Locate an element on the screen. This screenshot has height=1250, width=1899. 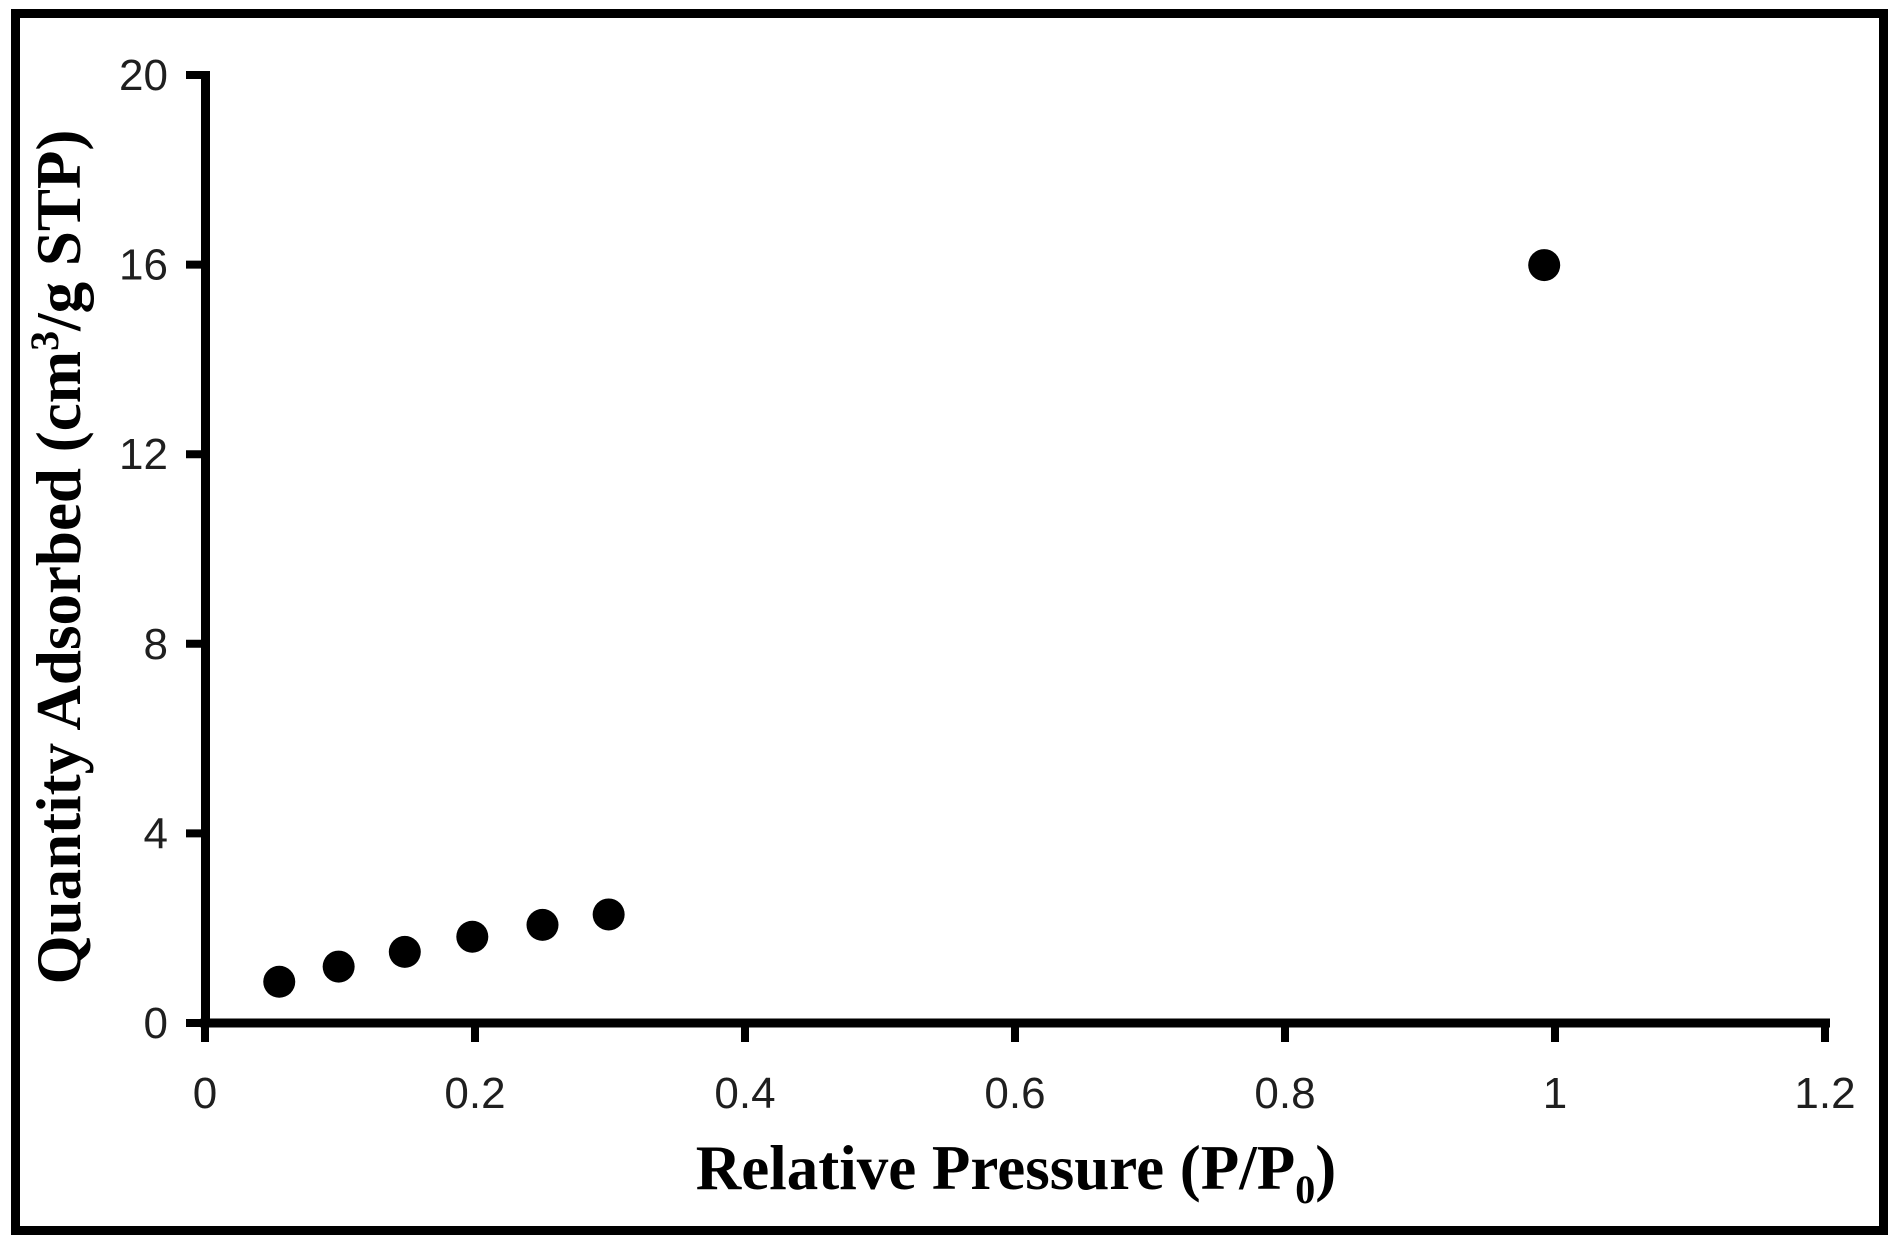
y-tick-label: 20 is located at coordinates (143, 75).